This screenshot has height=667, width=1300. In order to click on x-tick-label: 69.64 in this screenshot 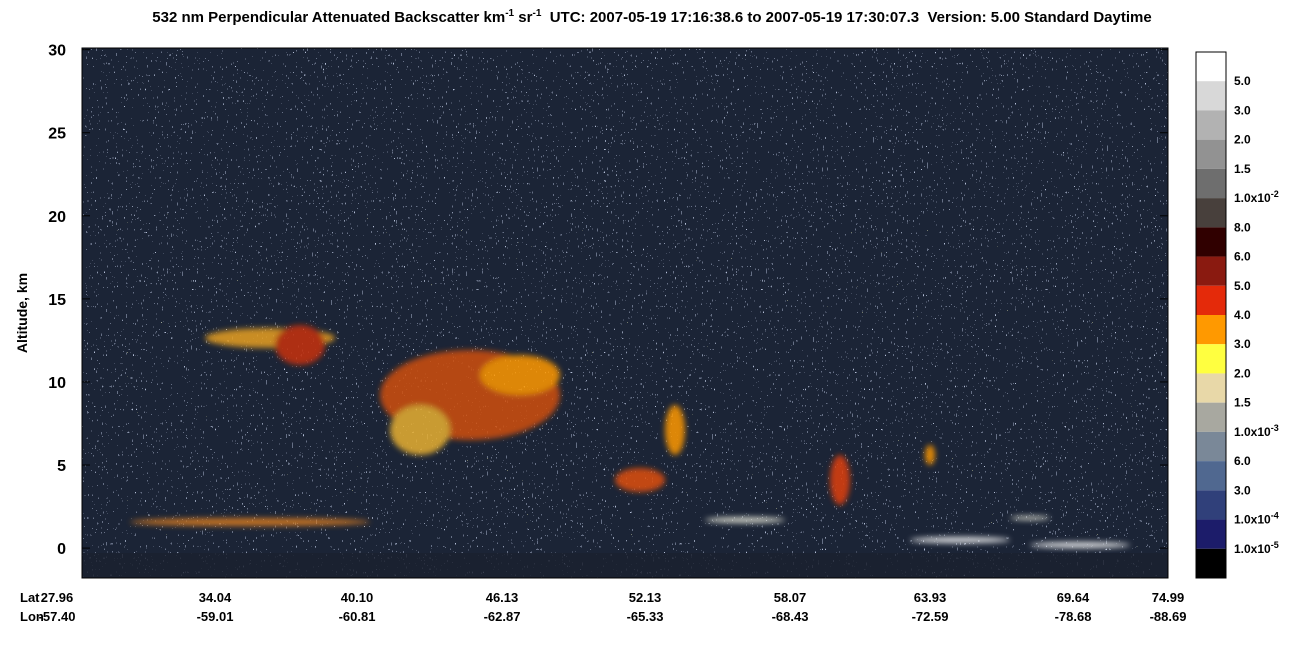, I will do `click(1073, 597)`.